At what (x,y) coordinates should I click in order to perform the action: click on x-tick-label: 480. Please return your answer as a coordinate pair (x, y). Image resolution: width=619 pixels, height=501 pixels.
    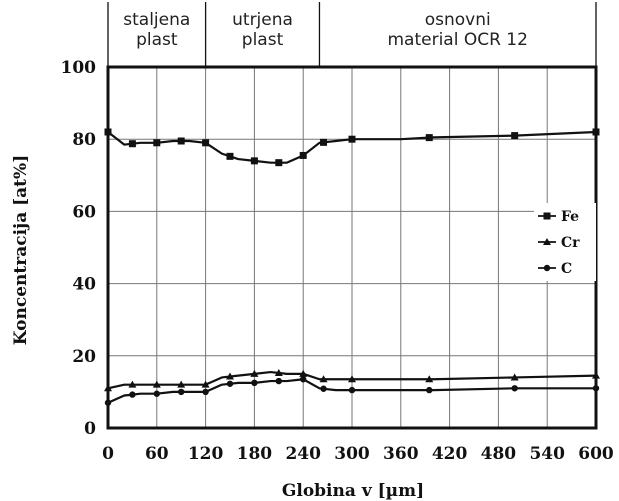
    Looking at the image, I should click on (499, 454).